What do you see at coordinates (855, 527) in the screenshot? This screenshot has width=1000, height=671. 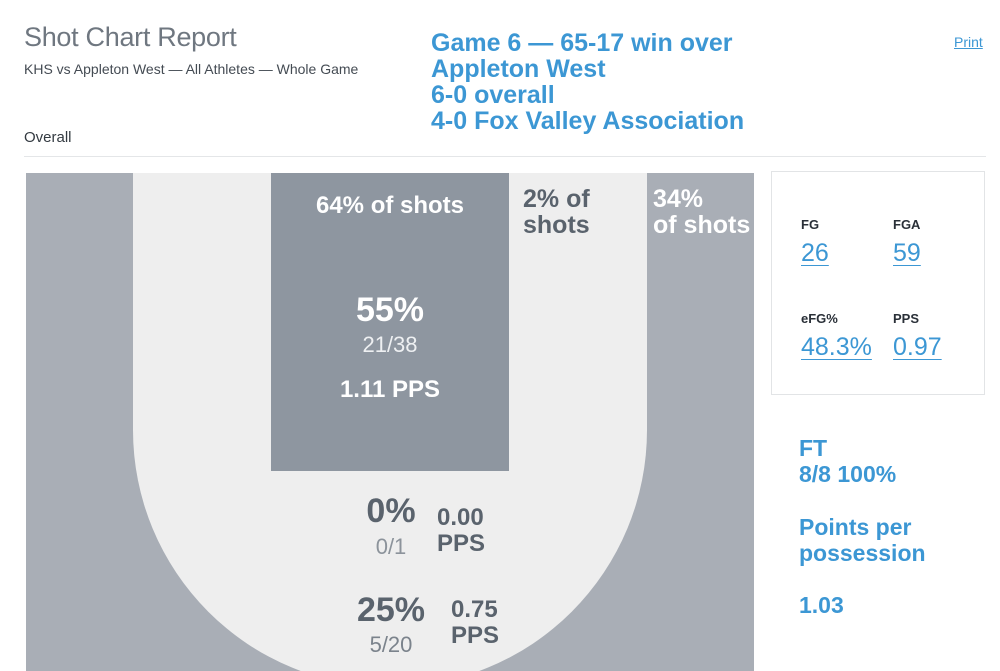 I see `ppp-label-line: Points per` at bounding box center [855, 527].